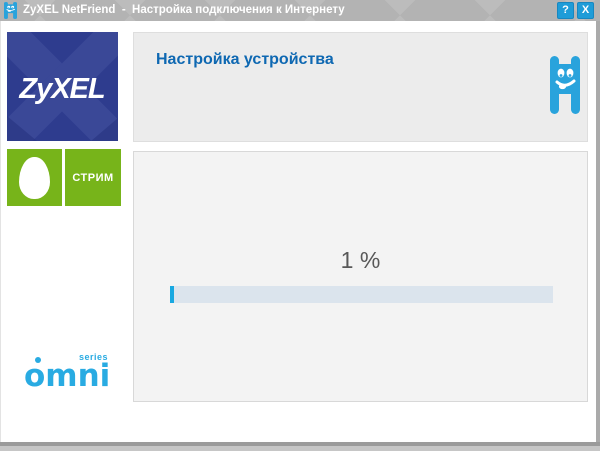 The height and width of the screenshot is (451, 600). What do you see at coordinates (64, 177) in the screenshot?
I see `stream-logo: СТРИМ` at bounding box center [64, 177].